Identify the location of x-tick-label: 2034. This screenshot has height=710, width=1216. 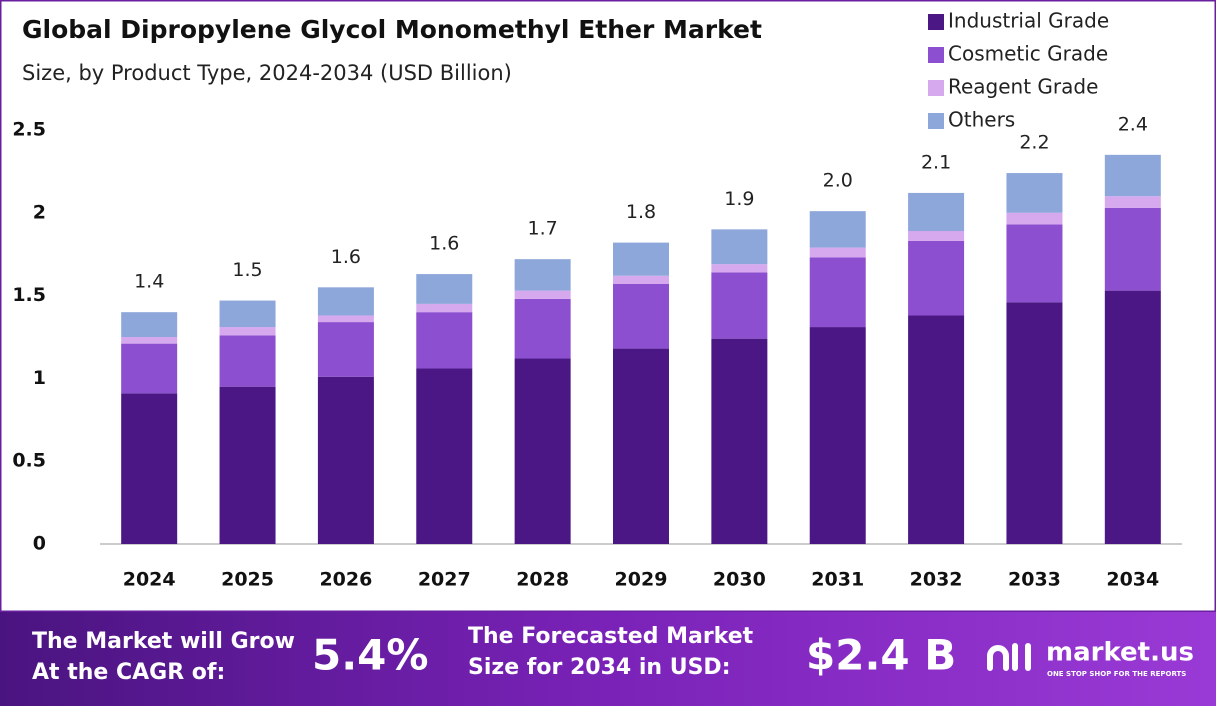
(1132, 580).